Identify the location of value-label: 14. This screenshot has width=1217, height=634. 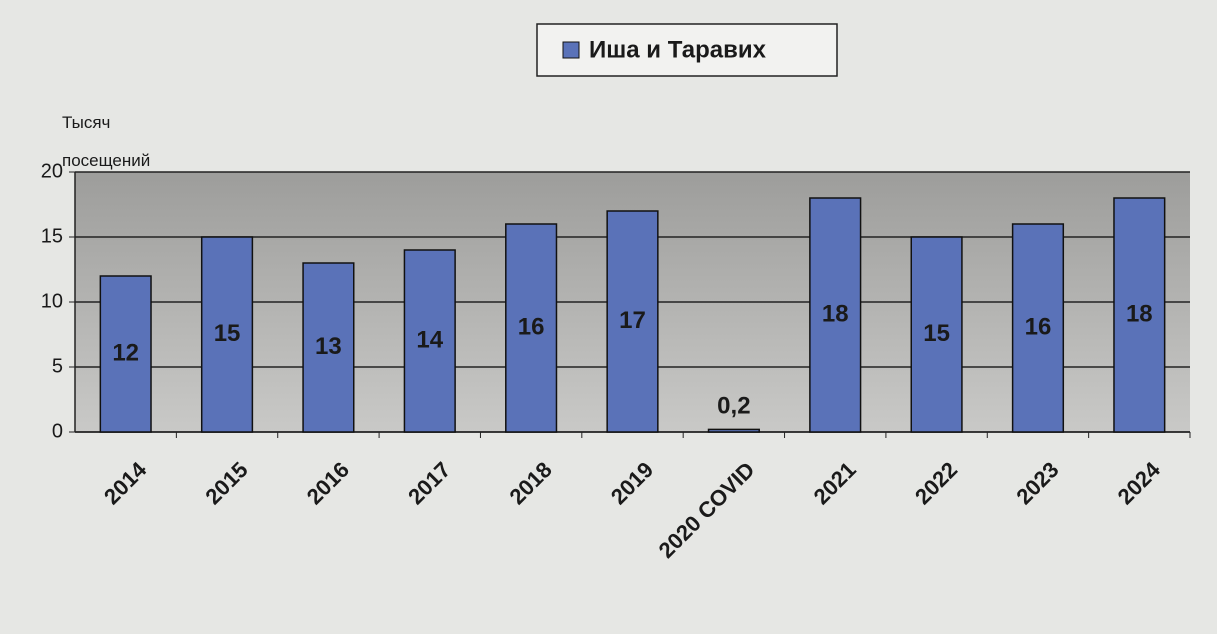
(429, 339).